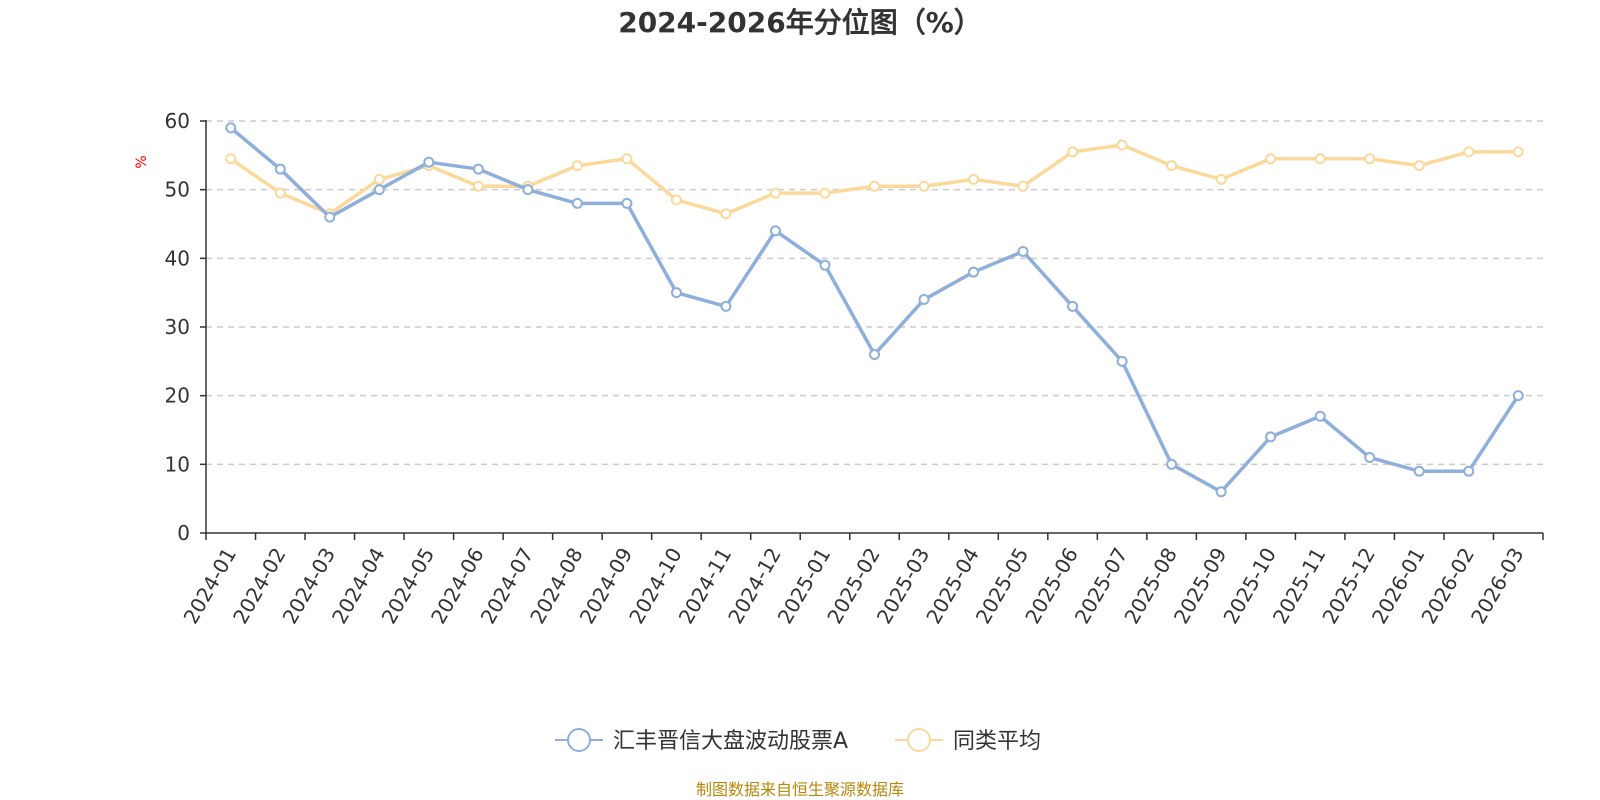 This screenshot has width=1600, height=800. What do you see at coordinates (177, 190) in the screenshot?
I see `y-tick-label: 50` at bounding box center [177, 190].